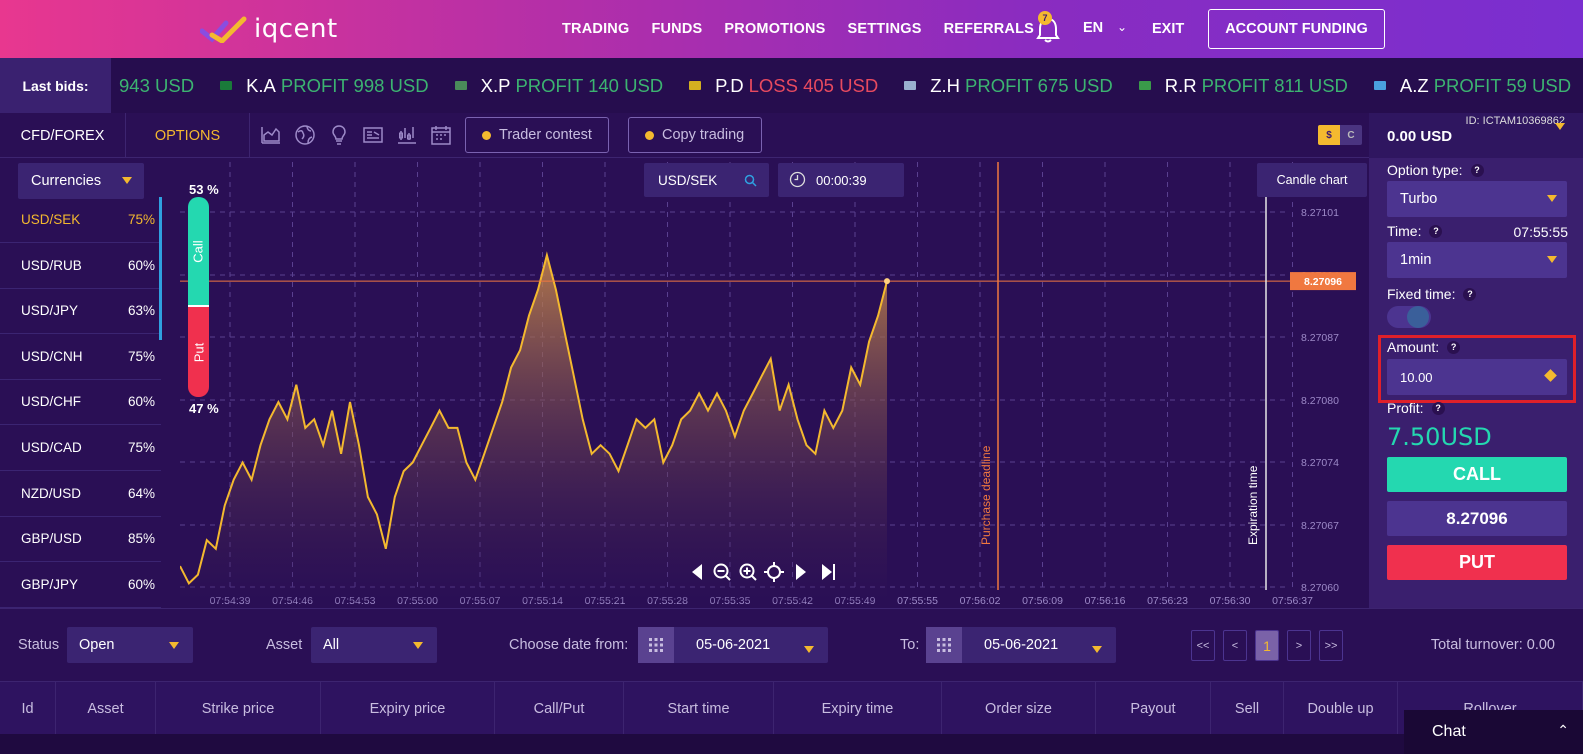 This screenshot has width=1583, height=754. I want to click on chat-widget: Chat ⌃, so click(1493, 732).